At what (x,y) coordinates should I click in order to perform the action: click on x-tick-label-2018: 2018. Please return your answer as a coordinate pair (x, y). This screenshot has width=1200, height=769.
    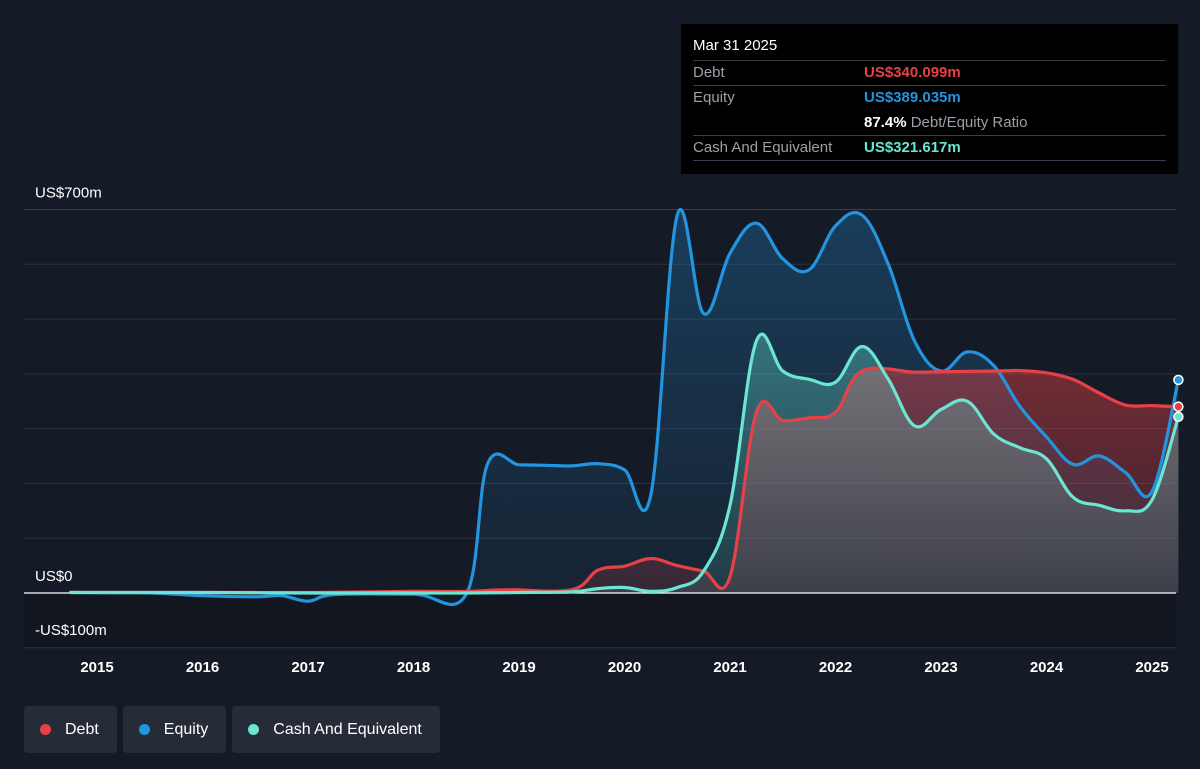
    Looking at the image, I should click on (413, 667).